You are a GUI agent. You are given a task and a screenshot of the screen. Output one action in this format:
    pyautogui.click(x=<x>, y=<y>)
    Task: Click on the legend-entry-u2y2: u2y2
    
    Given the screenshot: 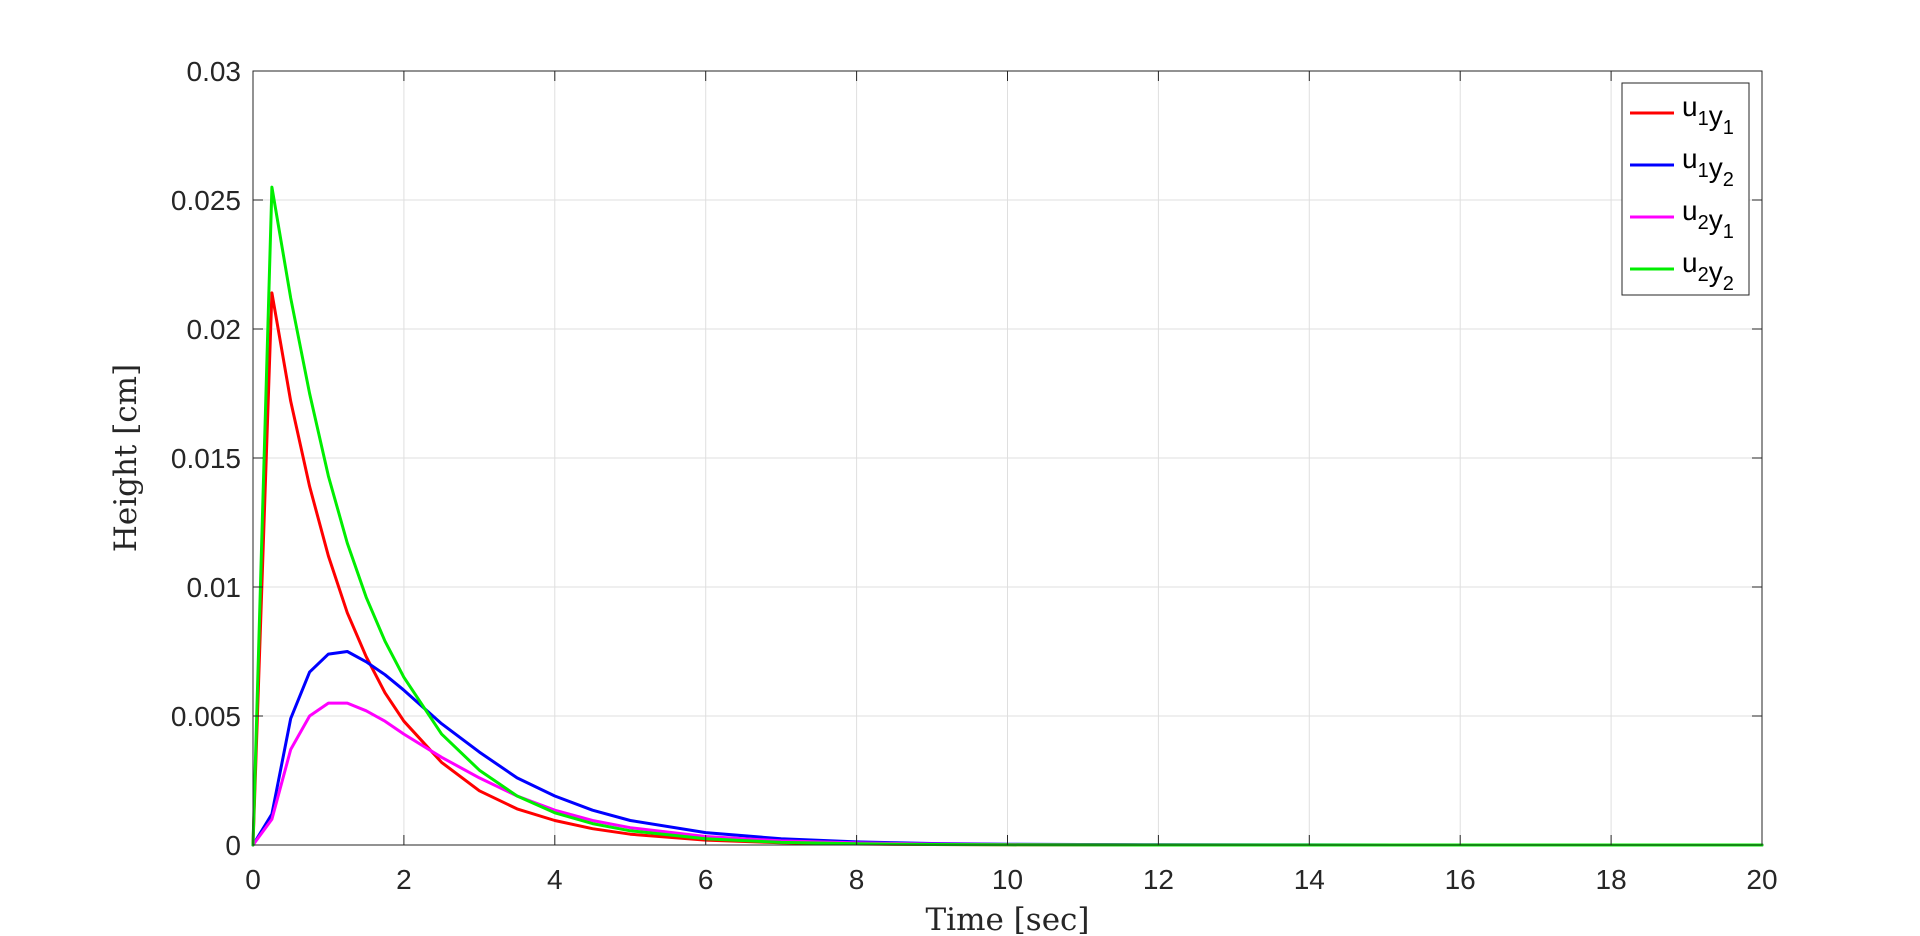 What is the action you would take?
    pyautogui.click(x=1682, y=271)
    